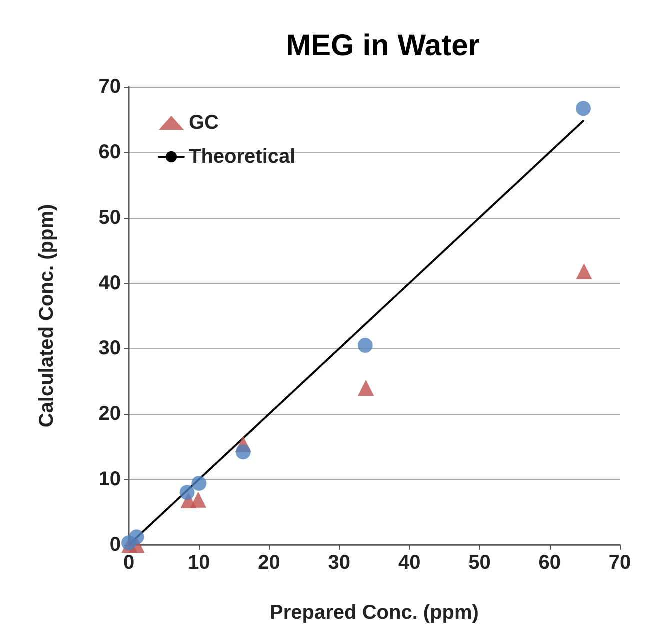  What do you see at coordinates (620, 563) in the screenshot?
I see `x-tick-label: 70` at bounding box center [620, 563].